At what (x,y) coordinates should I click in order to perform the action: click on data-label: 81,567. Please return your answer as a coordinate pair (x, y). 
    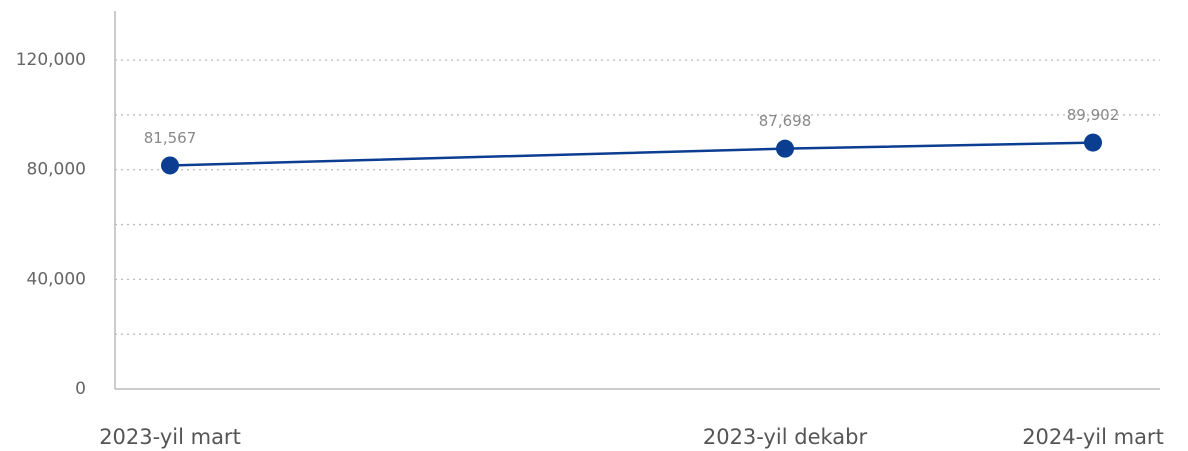
    Looking at the image, I should click on (170, 138).